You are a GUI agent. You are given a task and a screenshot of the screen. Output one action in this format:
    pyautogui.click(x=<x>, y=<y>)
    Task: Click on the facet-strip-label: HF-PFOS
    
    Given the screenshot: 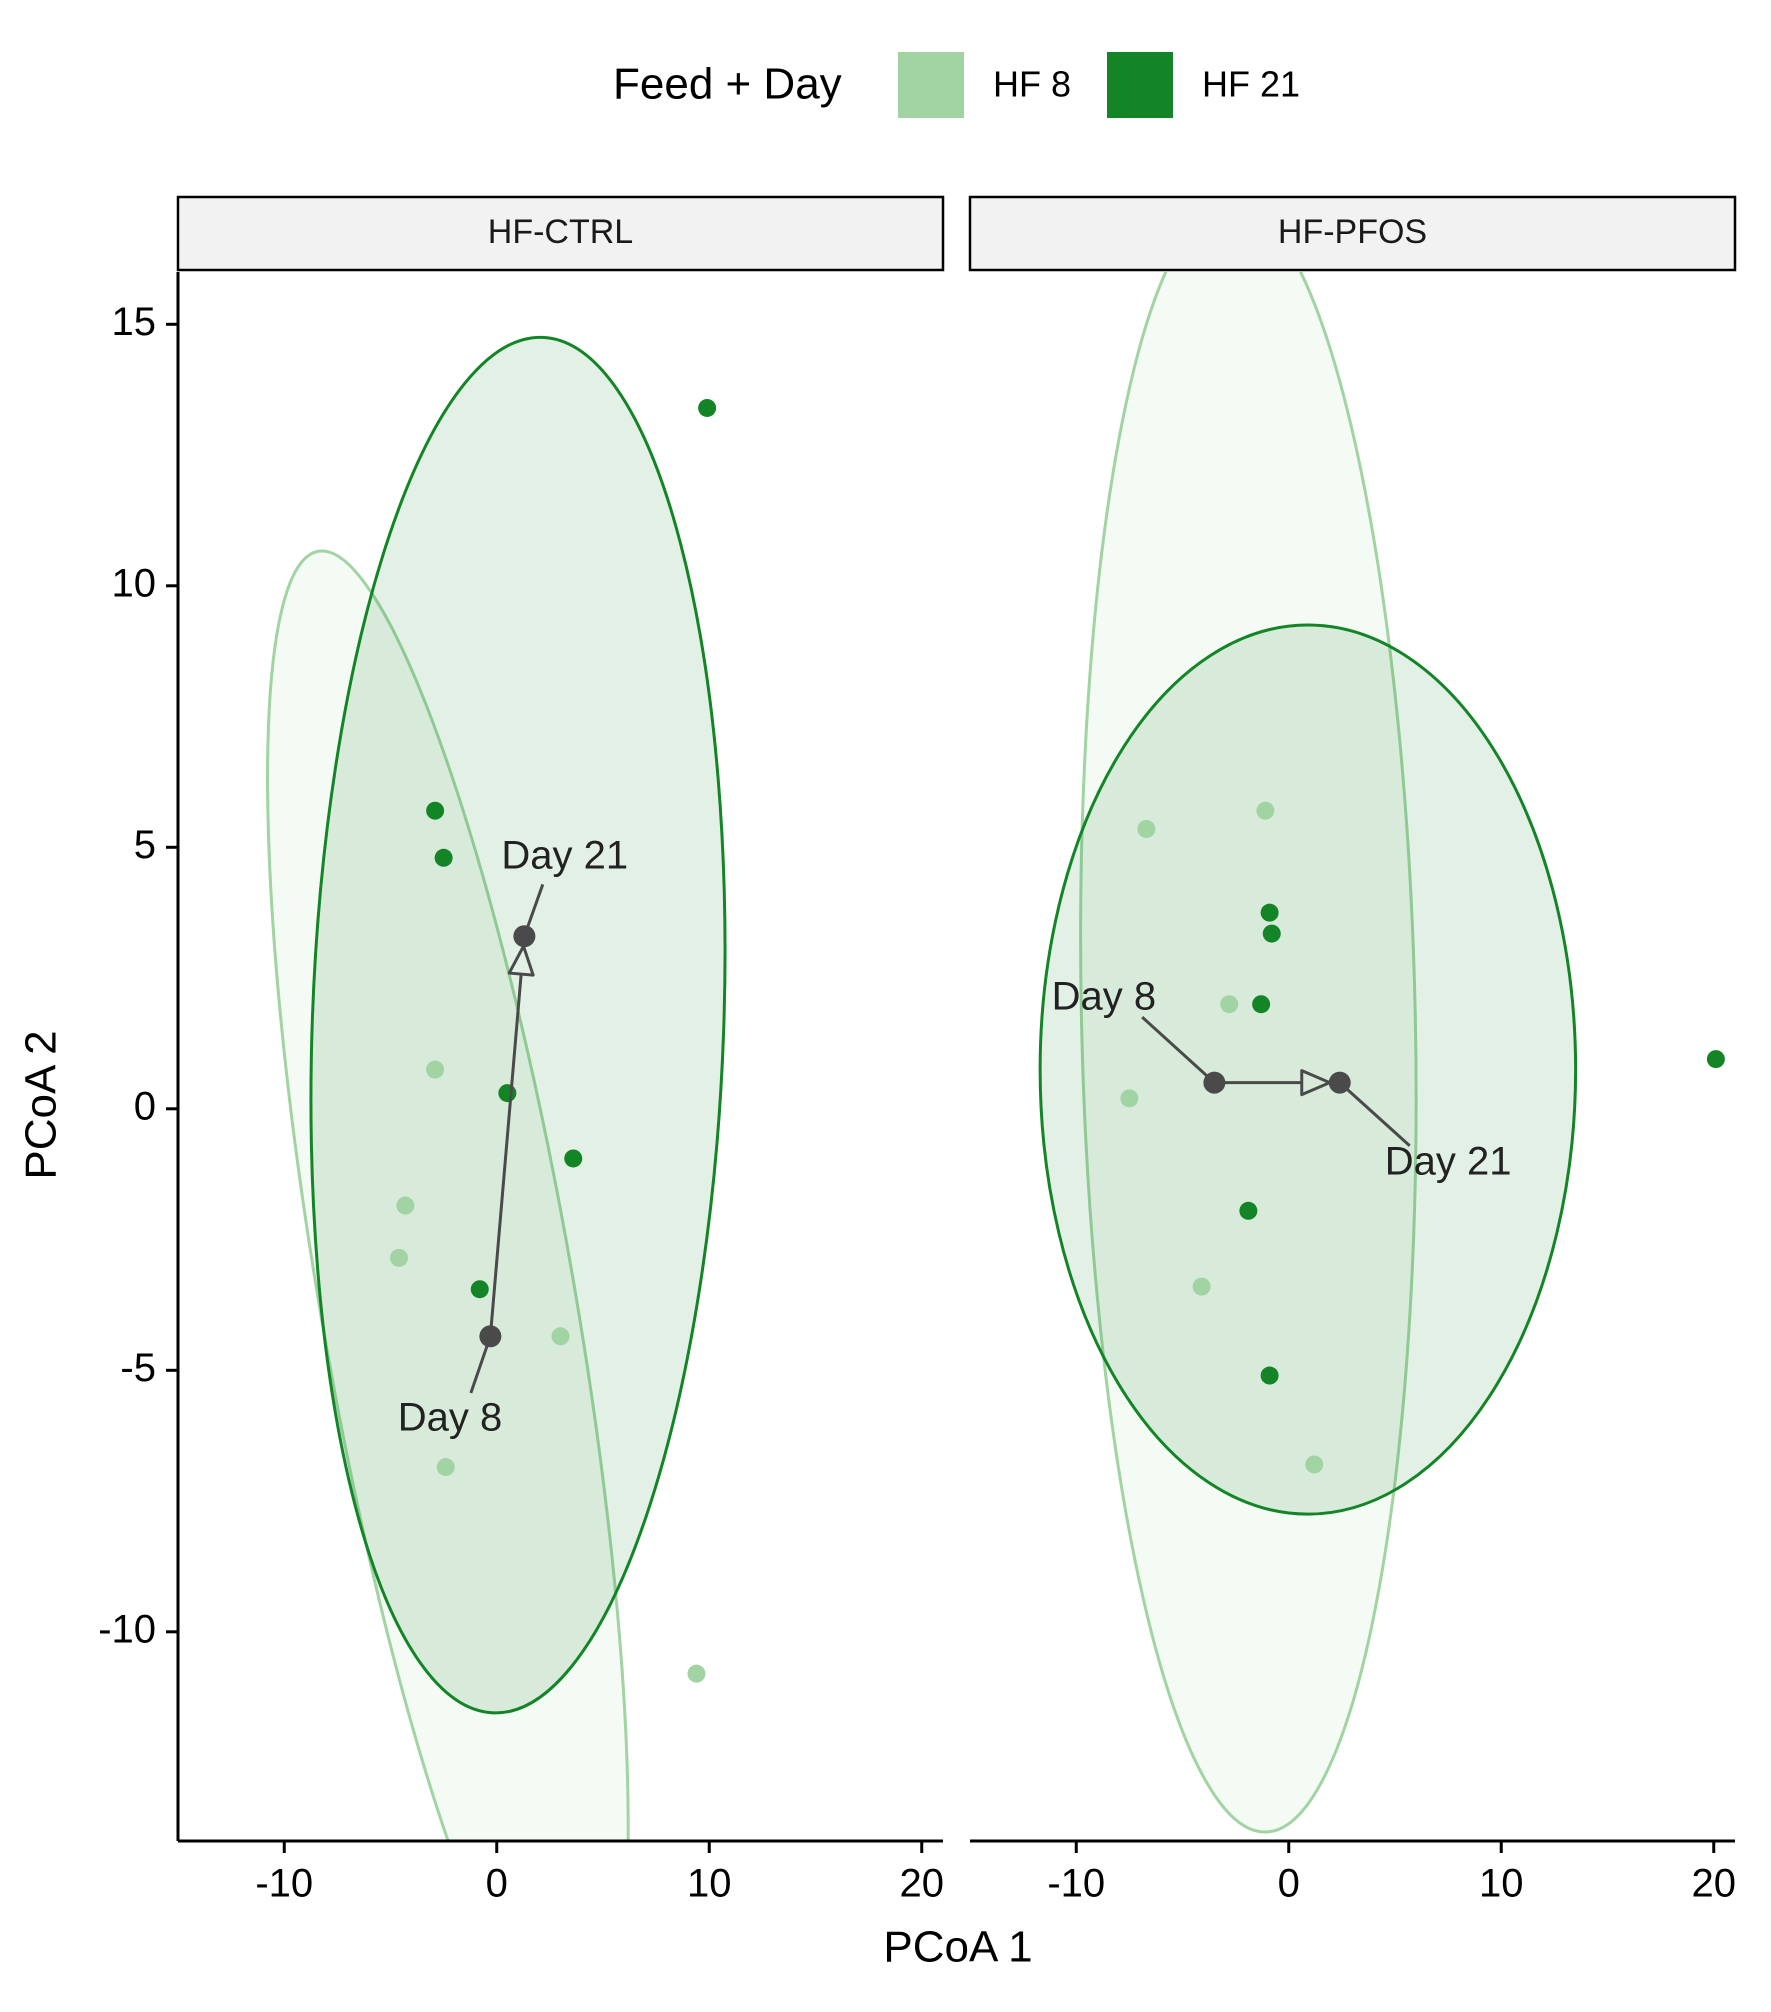 What is the action you would take?
    pyautogui.click(x=1352, y=232)
    